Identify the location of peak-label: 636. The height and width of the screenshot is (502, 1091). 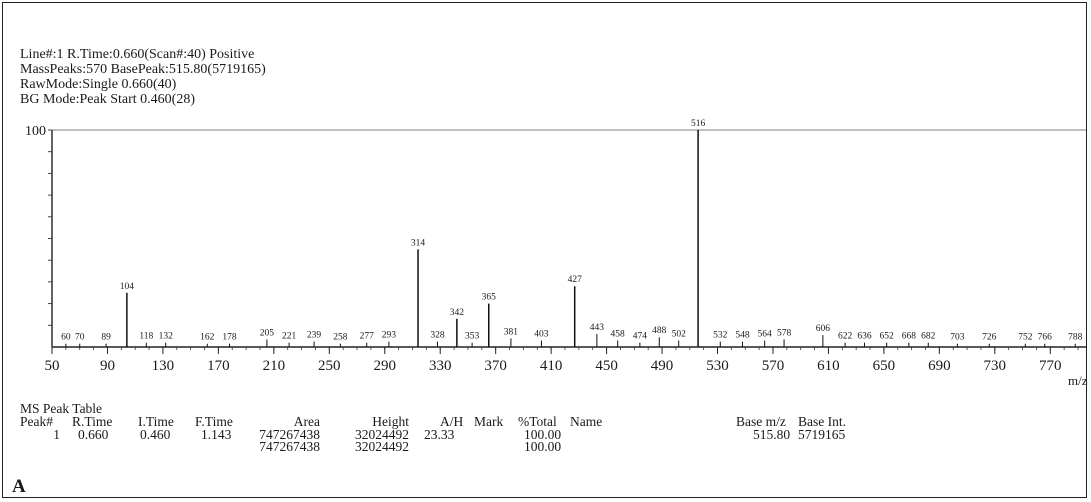
(864, 337).